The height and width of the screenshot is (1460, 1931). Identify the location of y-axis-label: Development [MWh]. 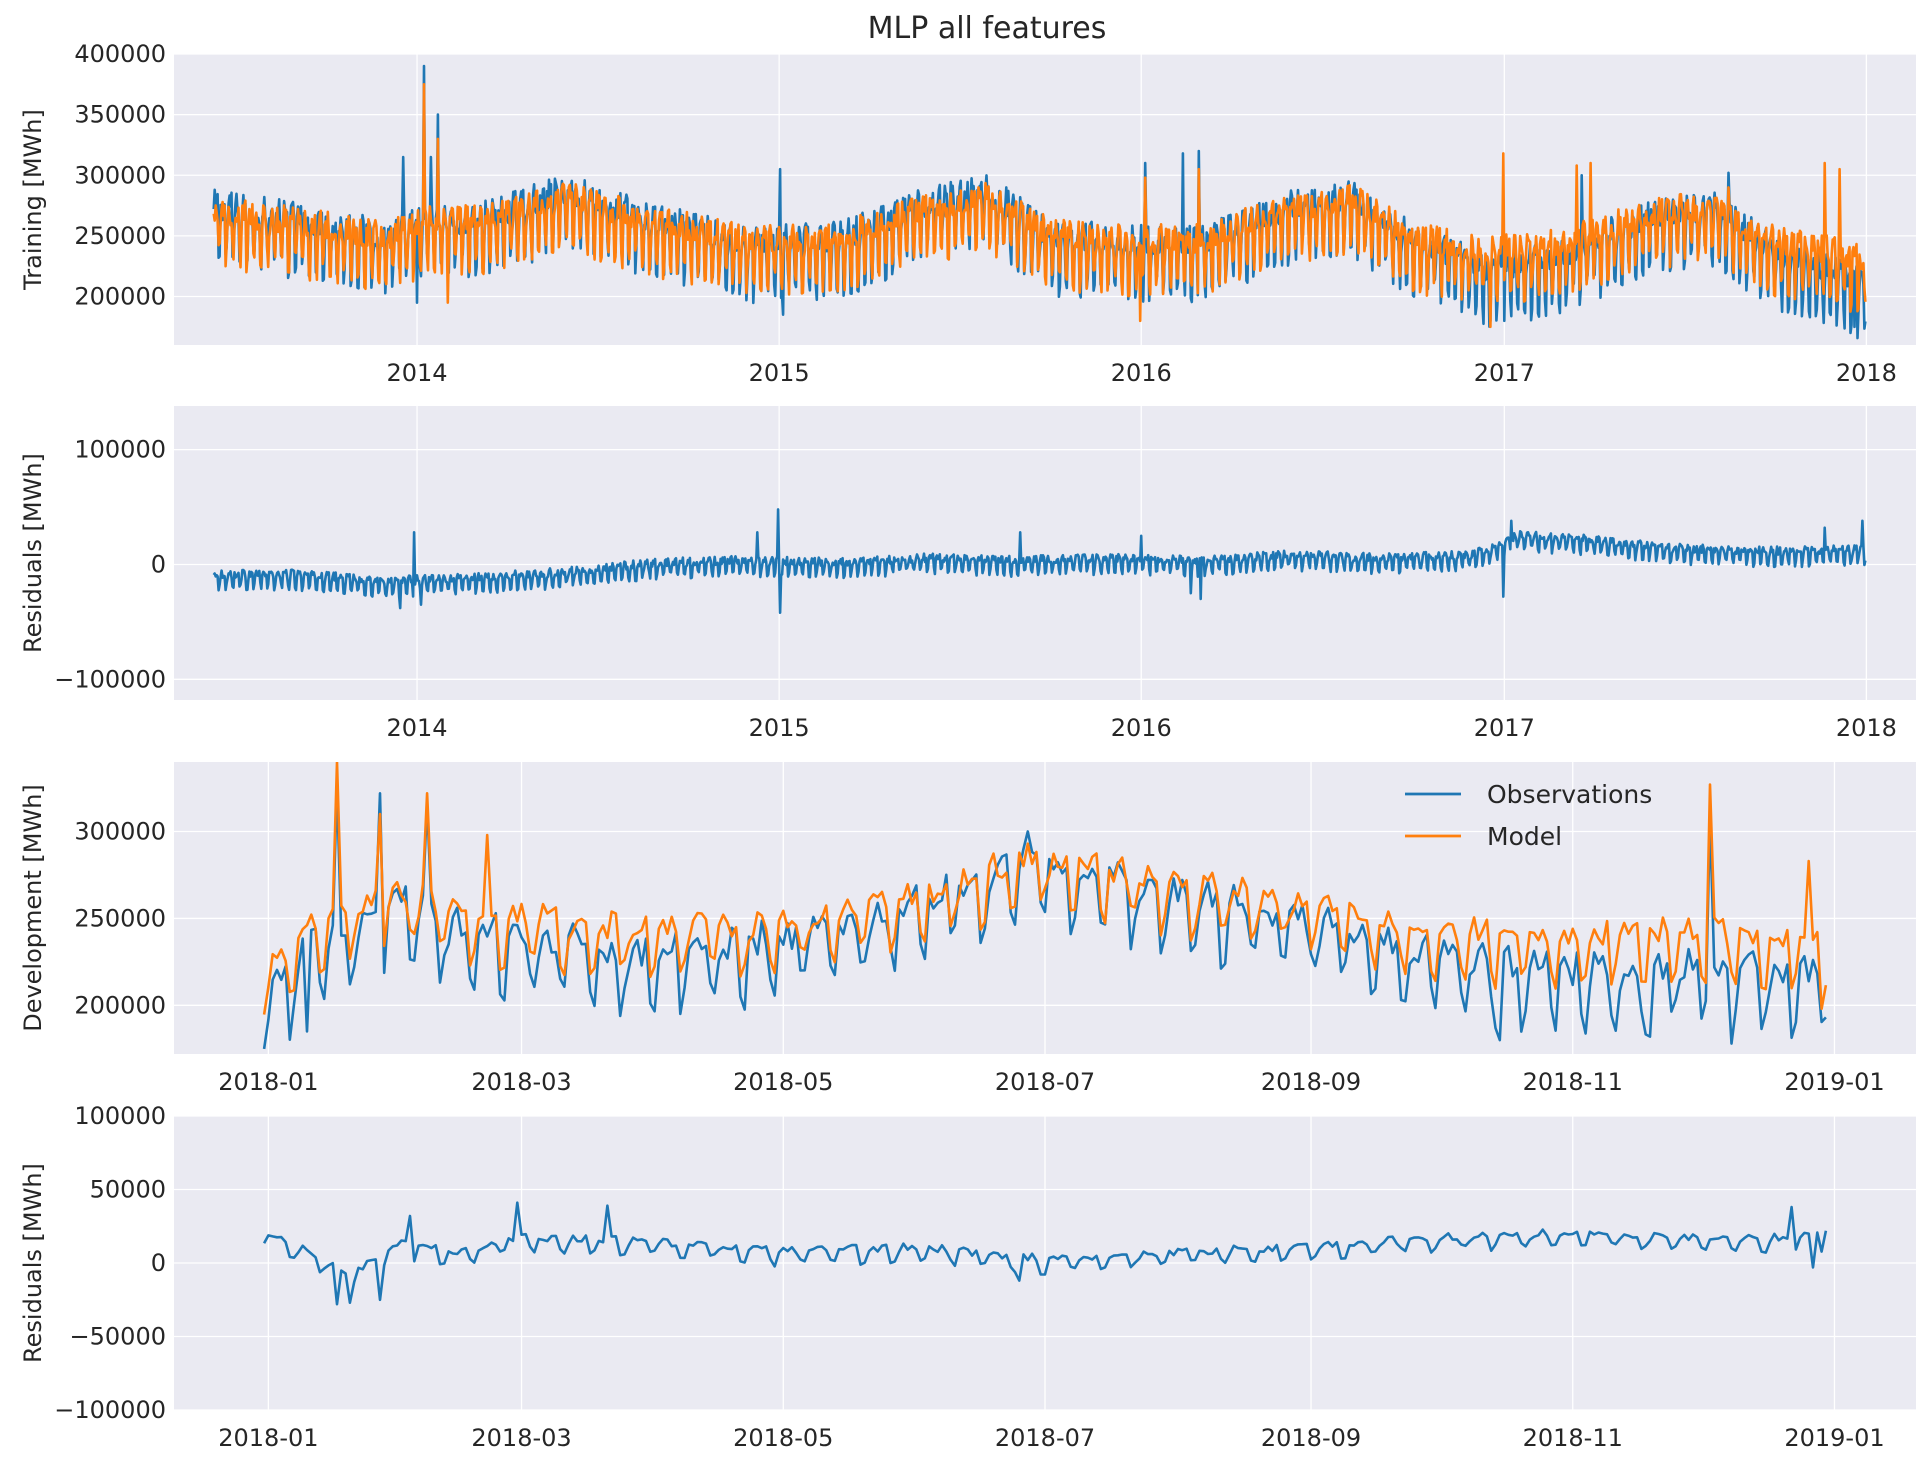
(33, 908).